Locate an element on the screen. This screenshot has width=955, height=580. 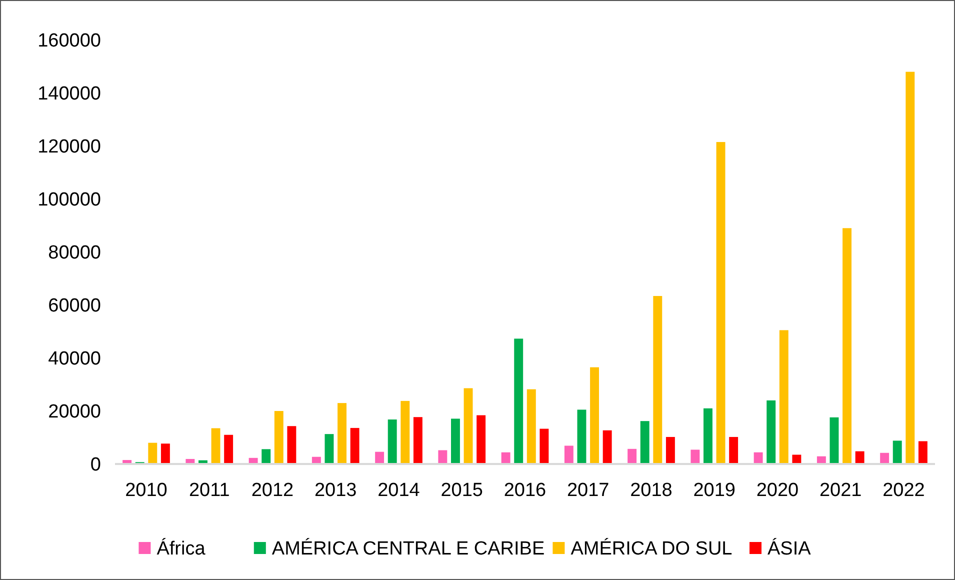
x-tick-label: 2014 is located at coordinates (399, 490).